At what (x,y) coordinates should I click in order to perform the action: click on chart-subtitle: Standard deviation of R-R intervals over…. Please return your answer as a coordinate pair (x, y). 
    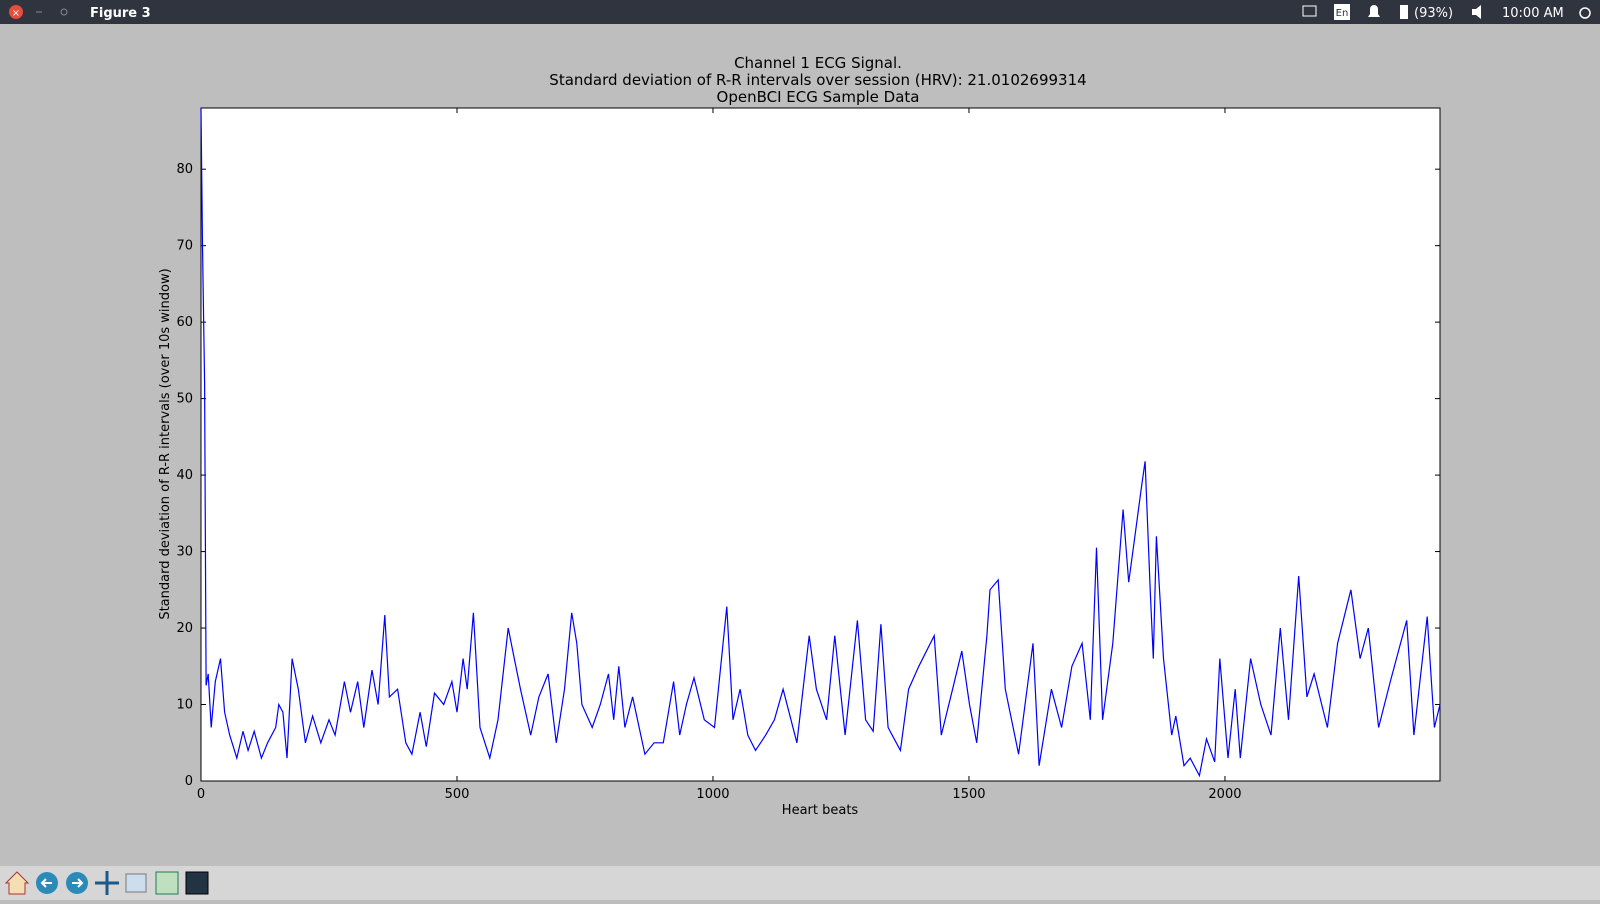
    Looking at the image, I should click on (817, 80).